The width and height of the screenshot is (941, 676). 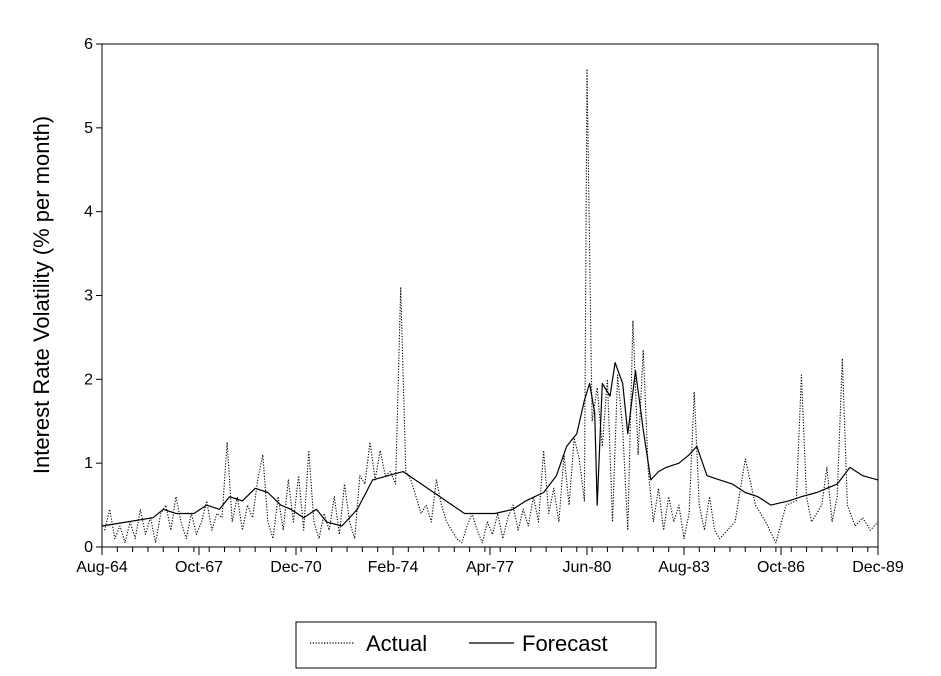 What do you see at coordinates (102, 567) in the screenshot?
I see `x-tick-label: Aug-64` at bounding box center [102, 567].